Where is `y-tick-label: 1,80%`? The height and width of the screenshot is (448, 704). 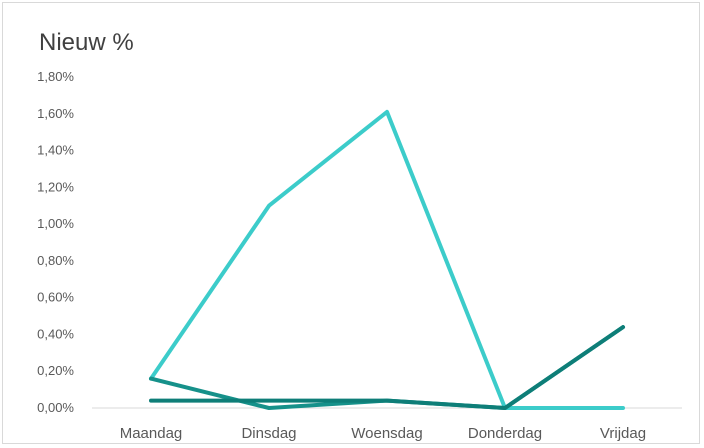 y-tick-label: 1,80% is located at coordinates (55, 76).